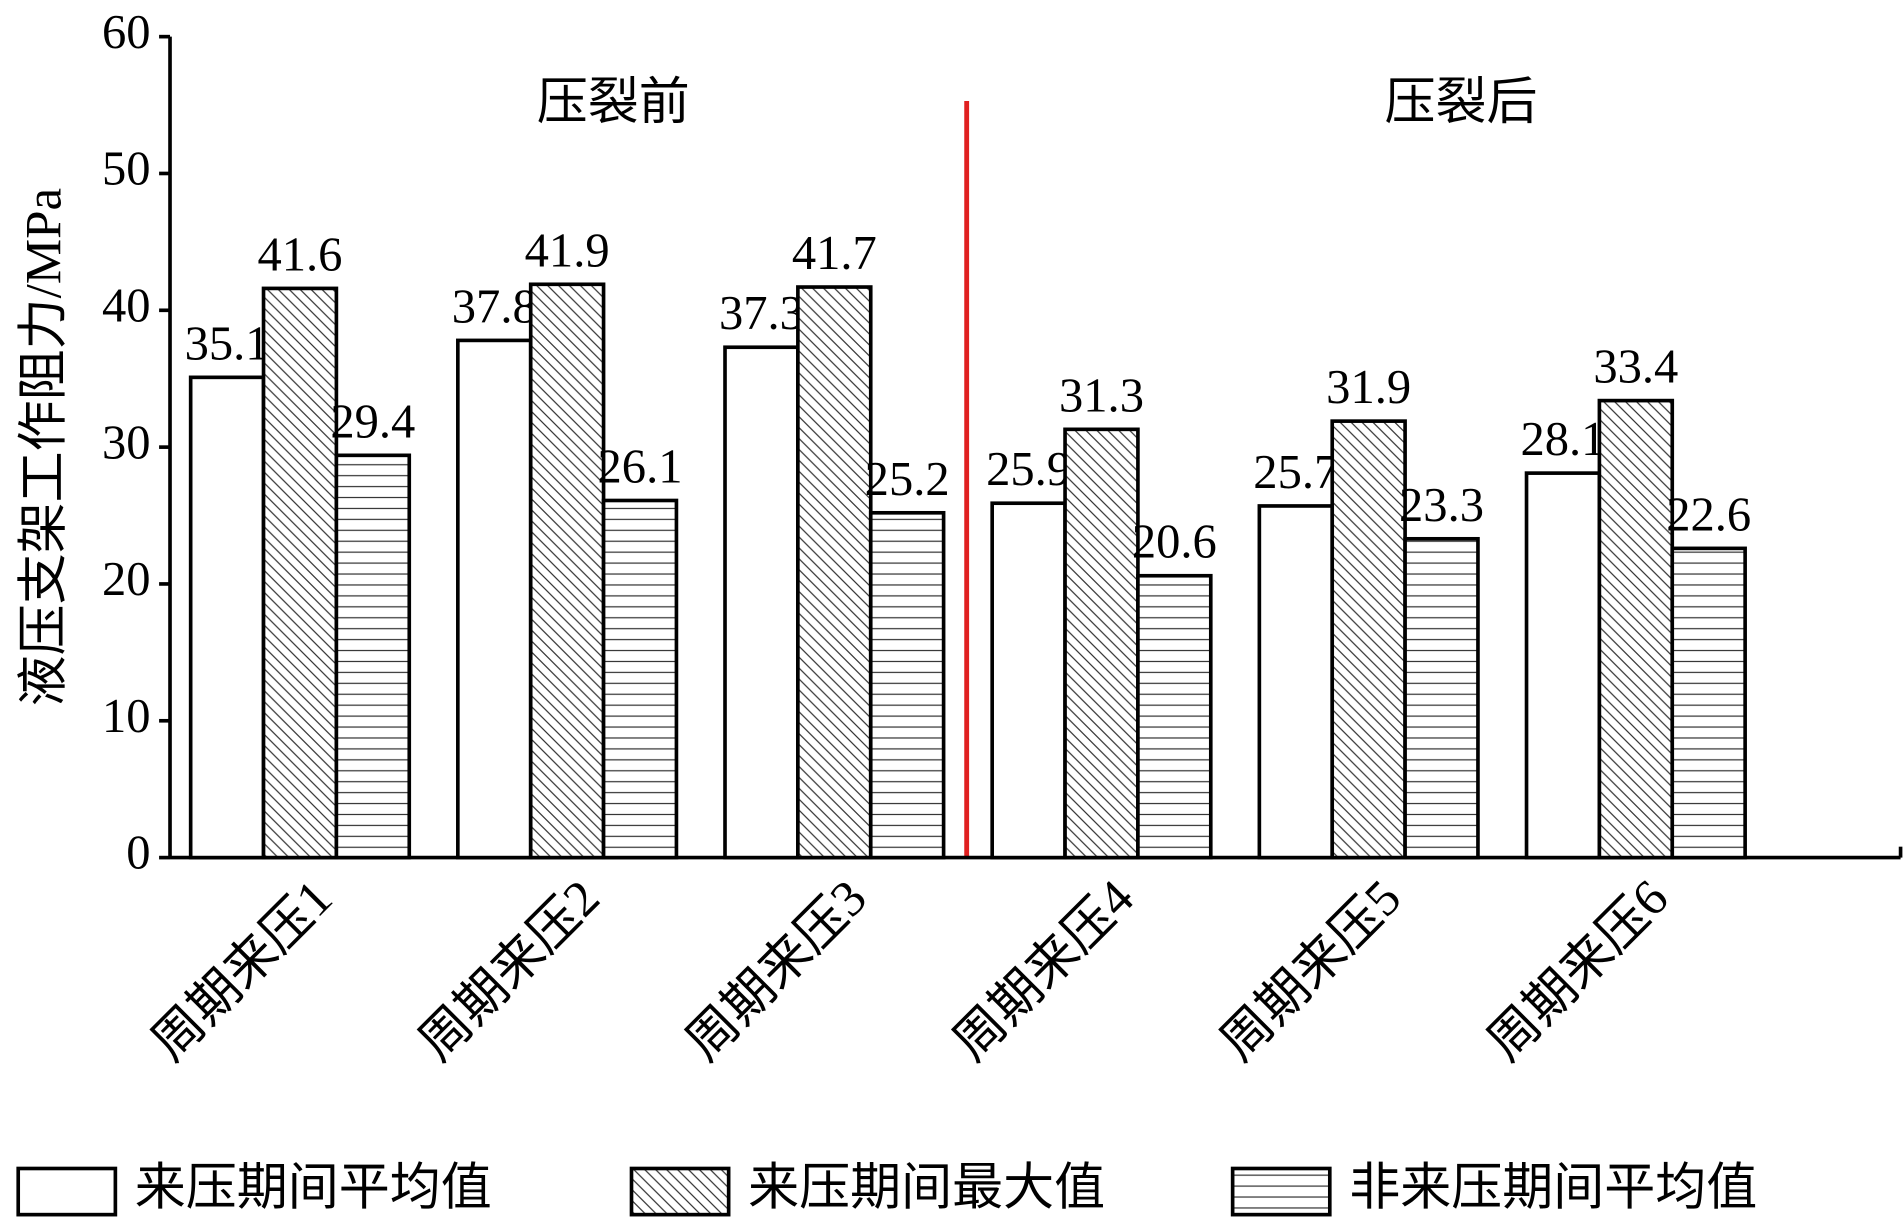 The image size is (1903, 1227). I want to click on y-tick-label: 50, so click(126, 169).